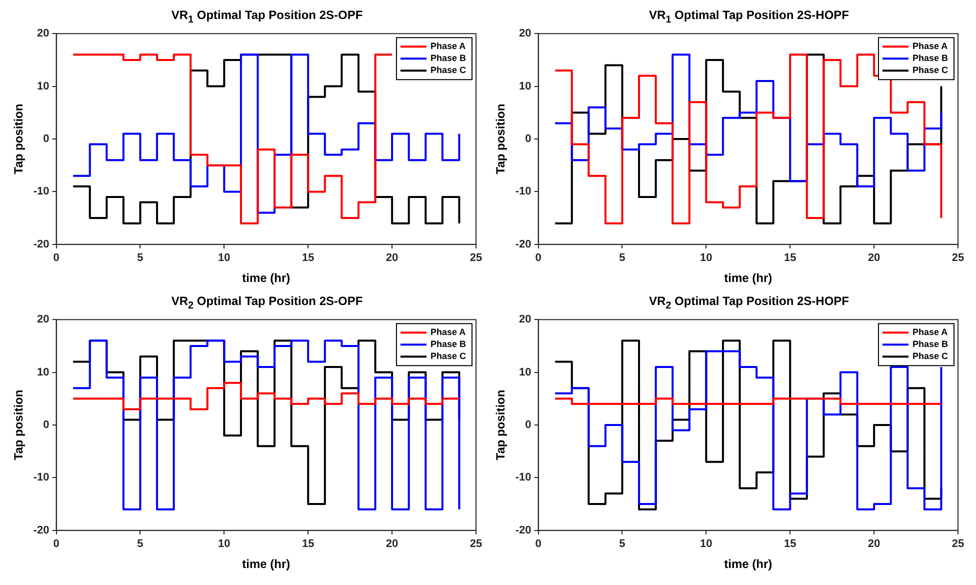 The width and height of the screenshot is (976, 585). Describe the element at coordinates (267, 303) in the screenshot. I see `chart-title: VR$_{2}$ Optimal Tap Position 2S-OPF` at that location.